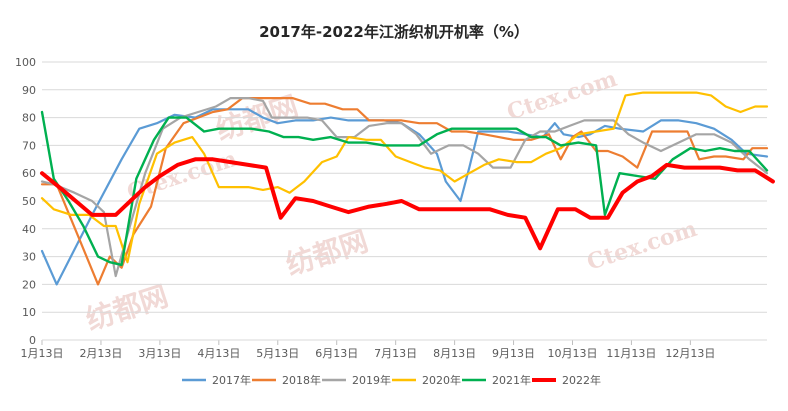 This screenshot has height=411, width=788. I want to click on legend-item: 2020年, so click(426, 380).